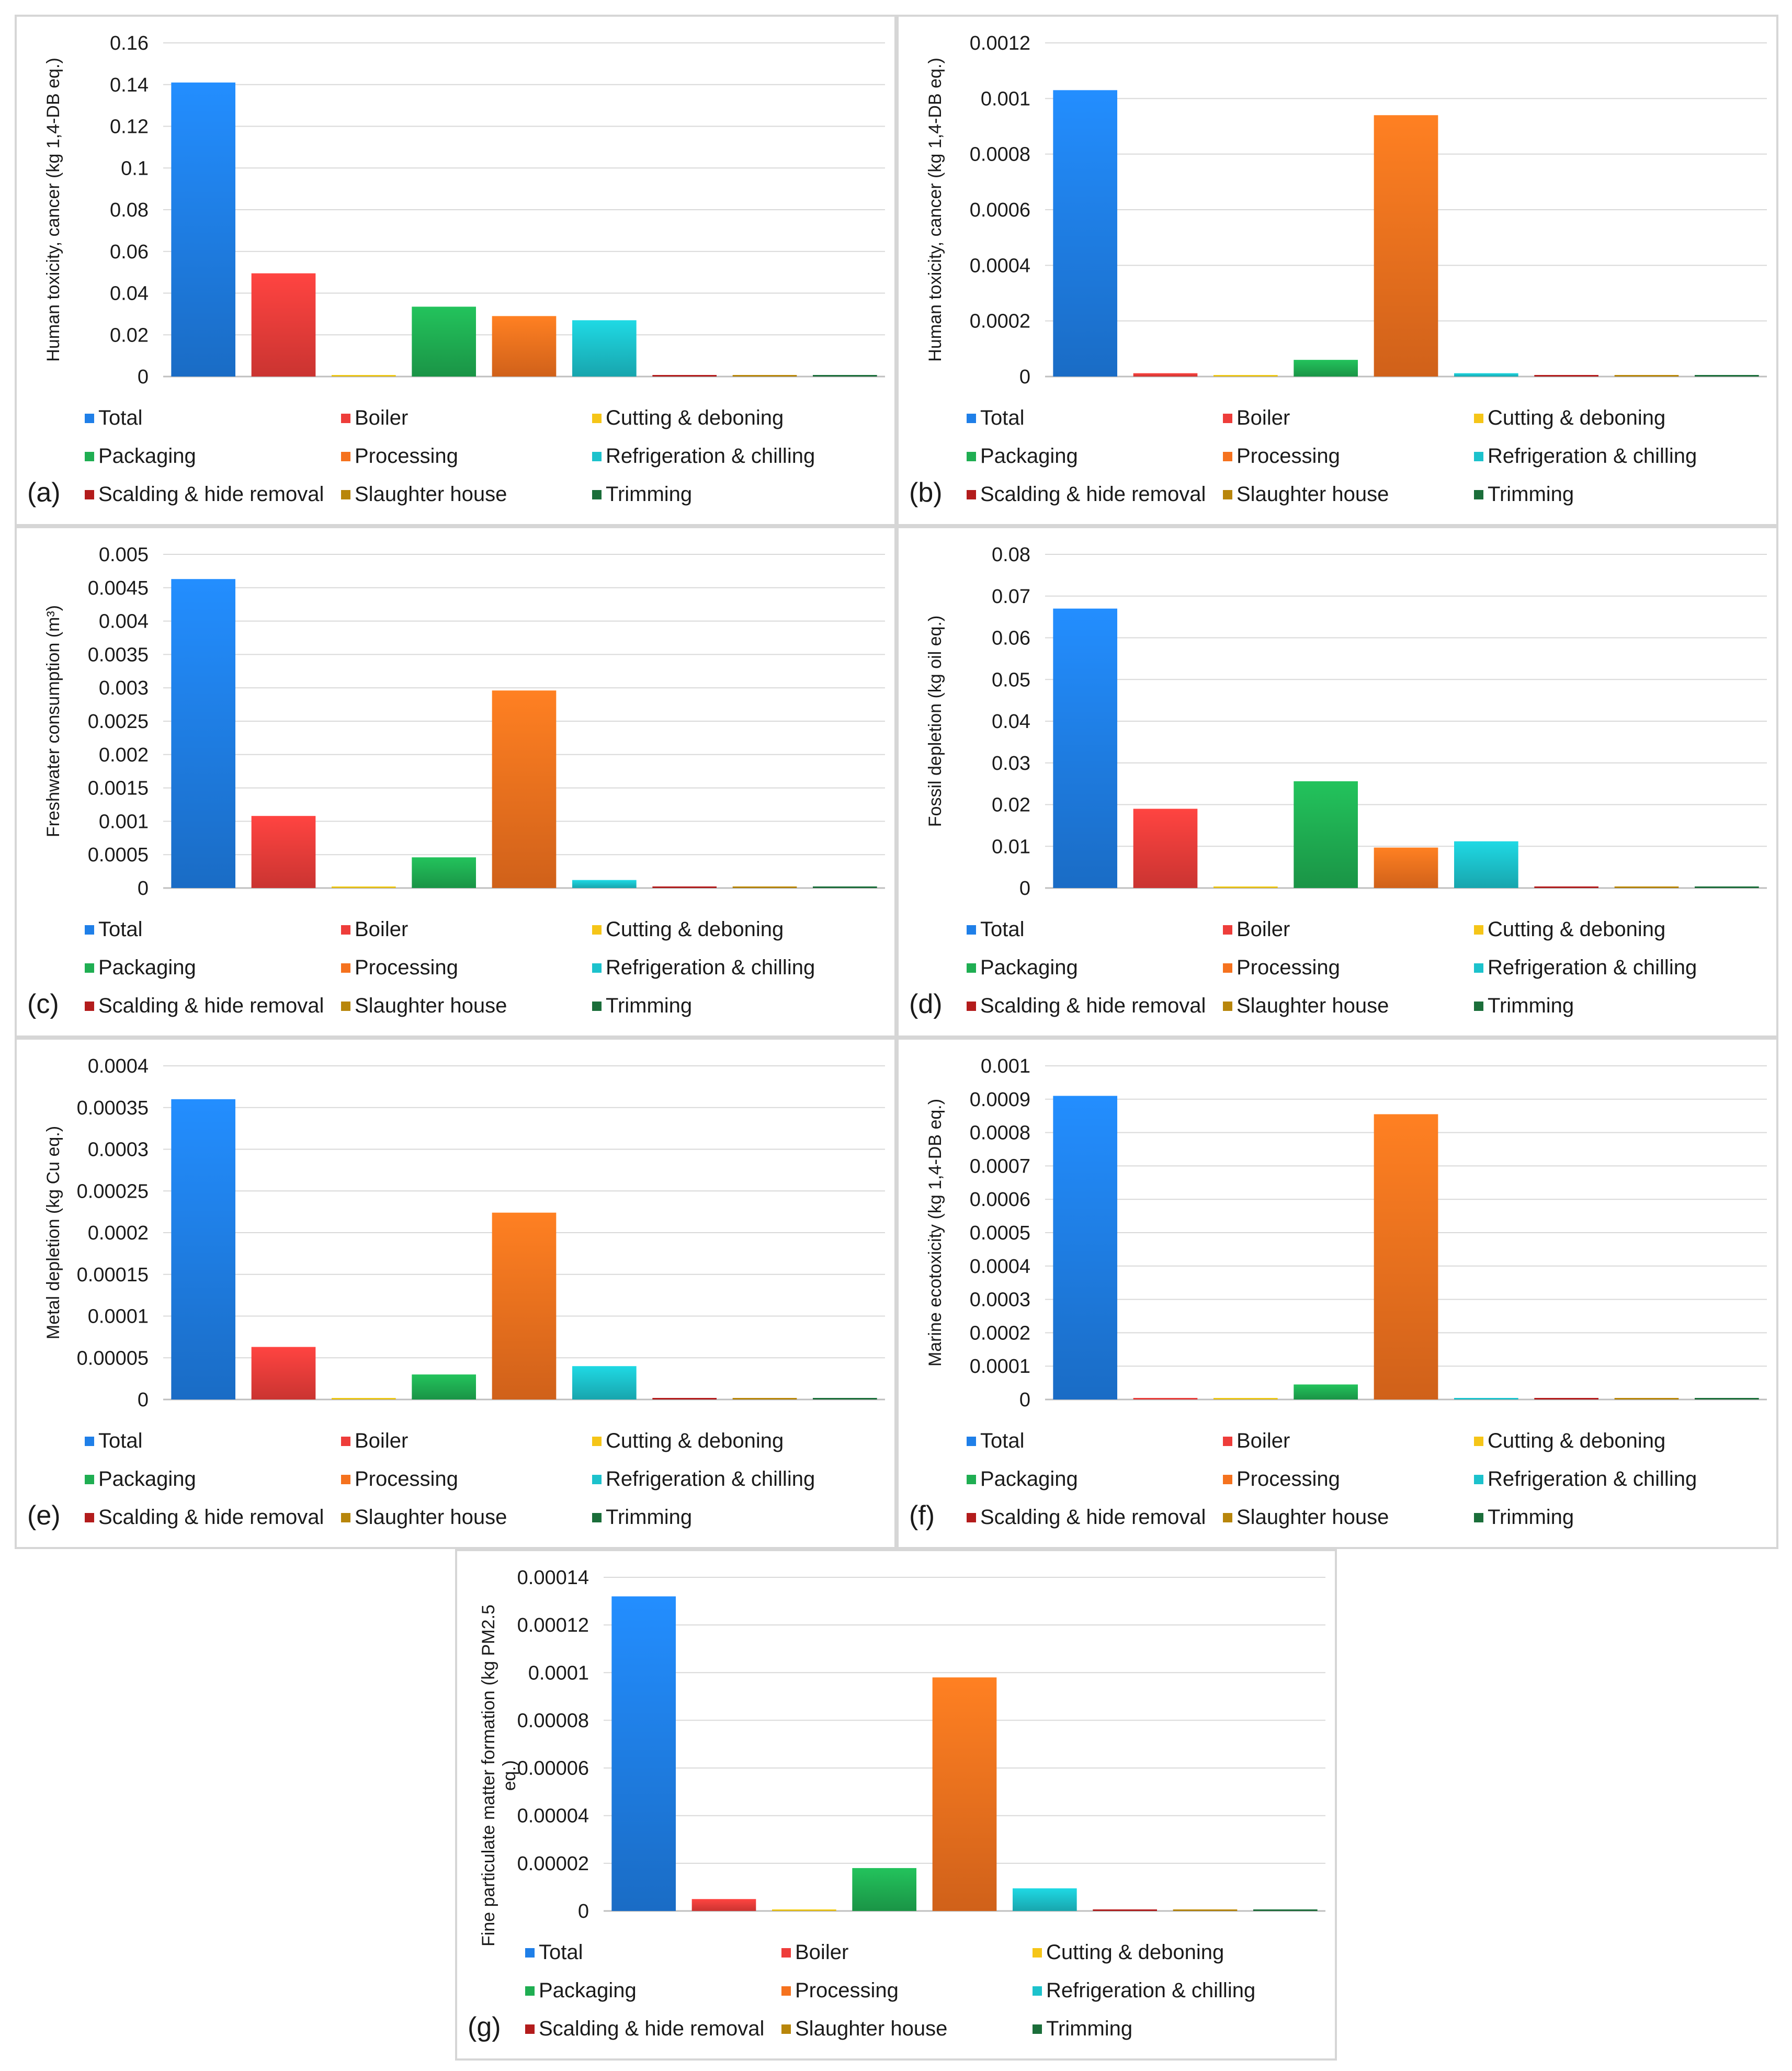  What do you see at coordinates (922, 1515) in the screenshot?
I see `panel-label: (f)` at bounding box center [922, 1515].